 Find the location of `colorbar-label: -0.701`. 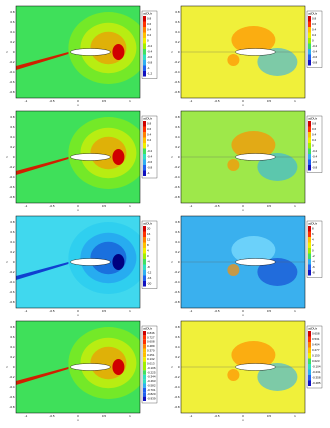

colorbar-label: -0.701 is located at coordinates (151, 390).